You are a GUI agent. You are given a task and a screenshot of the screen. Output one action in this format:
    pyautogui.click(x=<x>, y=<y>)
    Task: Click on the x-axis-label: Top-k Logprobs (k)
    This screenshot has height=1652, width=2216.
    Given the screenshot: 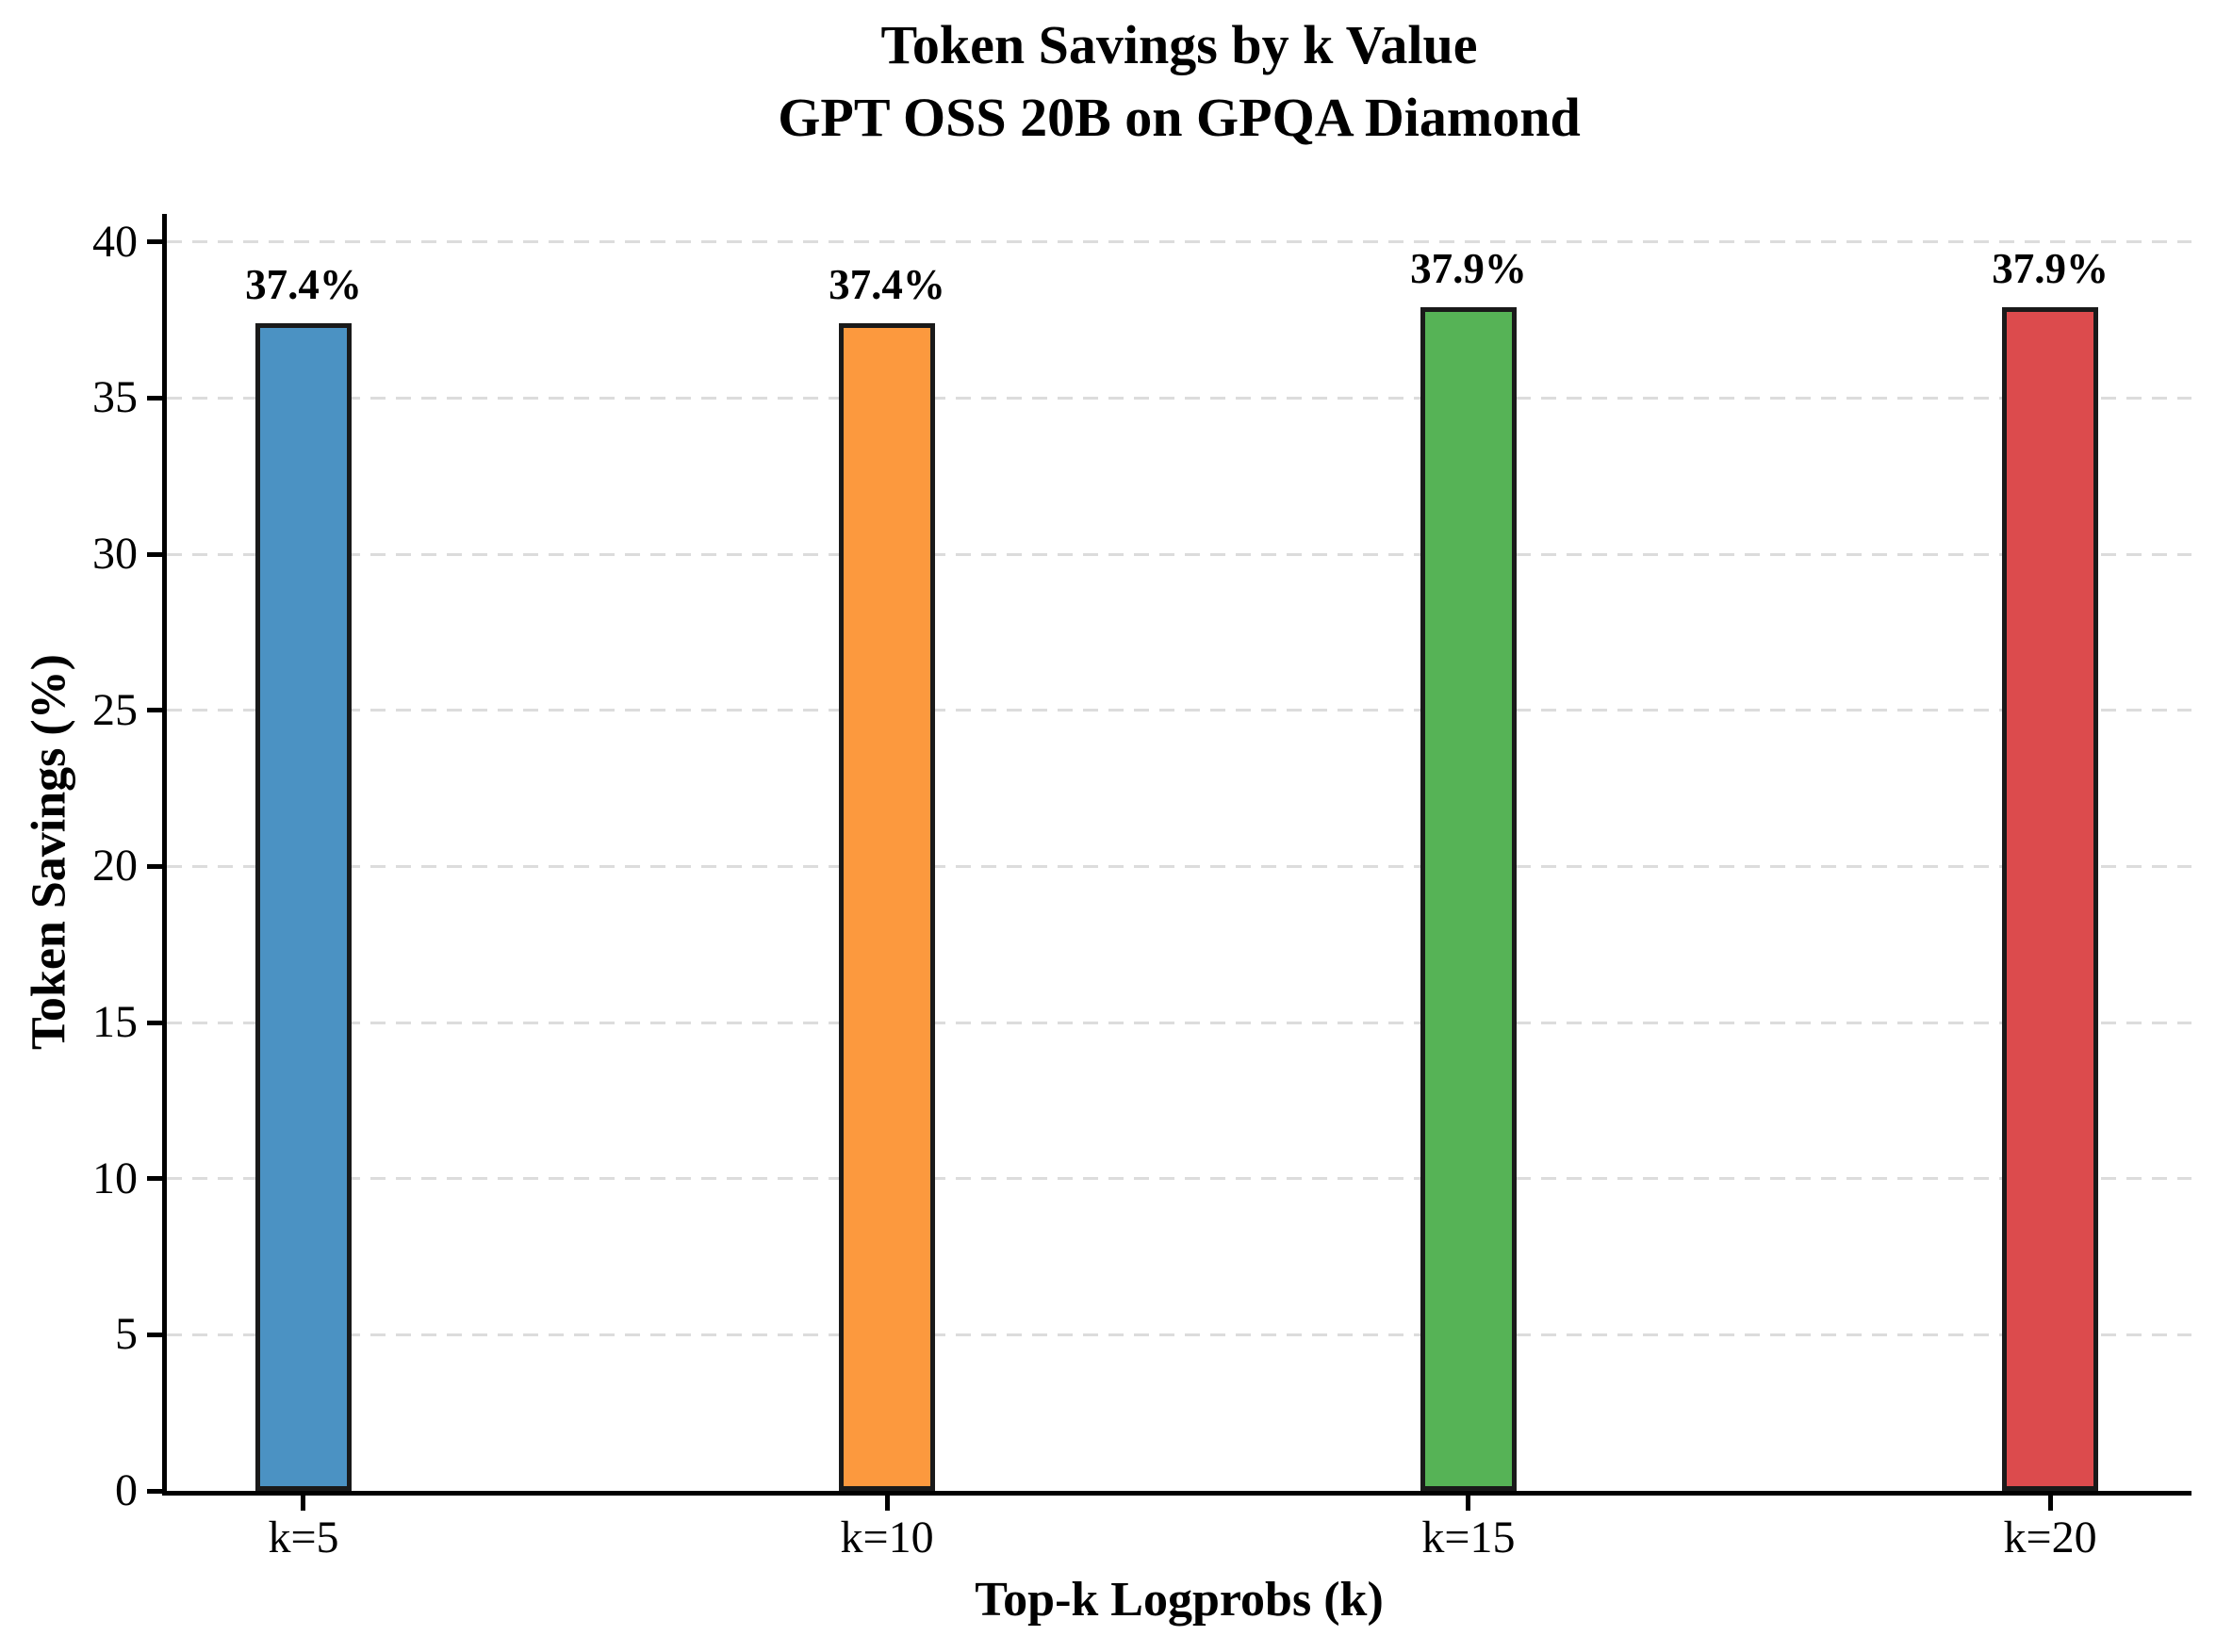 What is the action you would take?
    pyautogui.click(x=1179, y=1600)
    